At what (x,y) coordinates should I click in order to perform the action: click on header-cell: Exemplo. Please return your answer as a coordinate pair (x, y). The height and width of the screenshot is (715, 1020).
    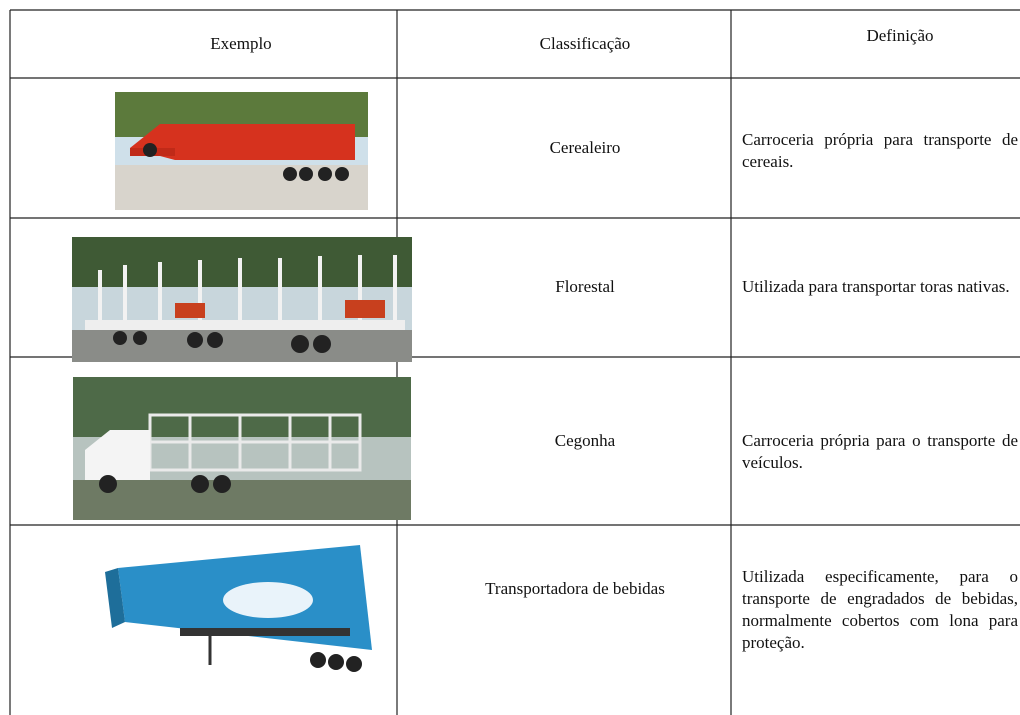
    Looking at the image, I should click on (241, 43).